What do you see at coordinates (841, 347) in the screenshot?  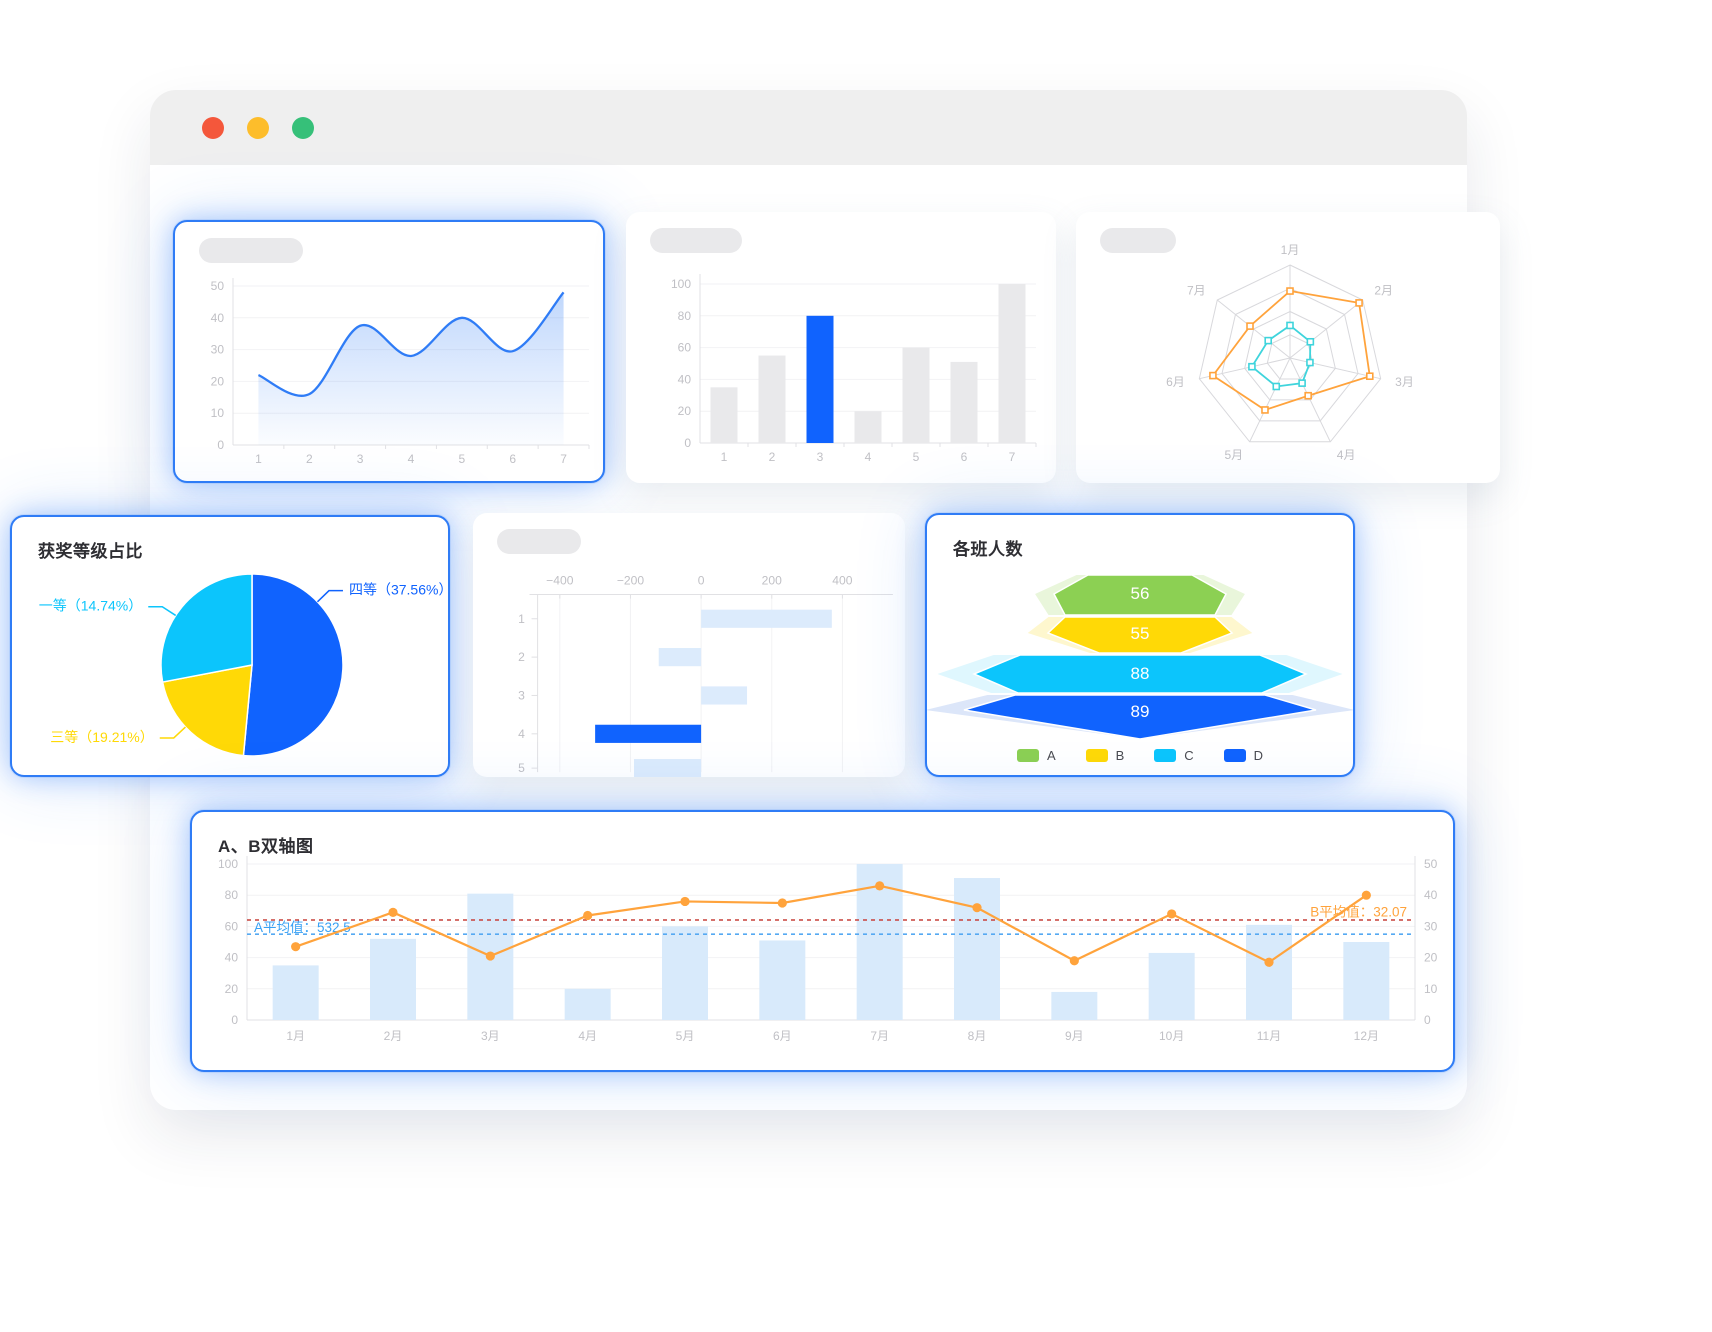 I see `bar-chart-canvas: 0 20 40 60 80 100 1 2 3 4 5 6 7` at bounding box center [841, 347].